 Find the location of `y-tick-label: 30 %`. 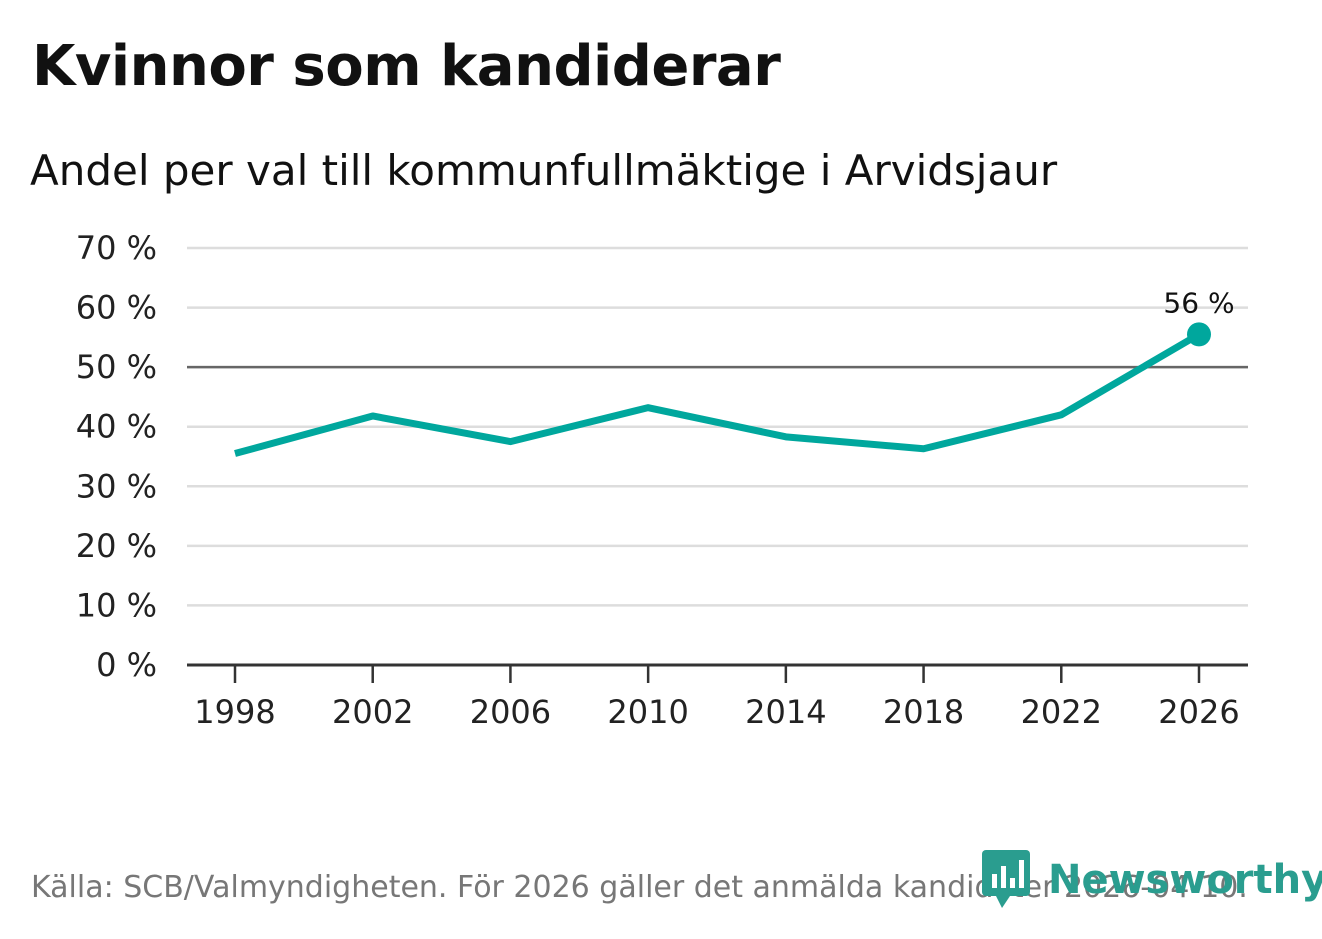

y-tick-label: 30 % is located at coordinates (116, 486).